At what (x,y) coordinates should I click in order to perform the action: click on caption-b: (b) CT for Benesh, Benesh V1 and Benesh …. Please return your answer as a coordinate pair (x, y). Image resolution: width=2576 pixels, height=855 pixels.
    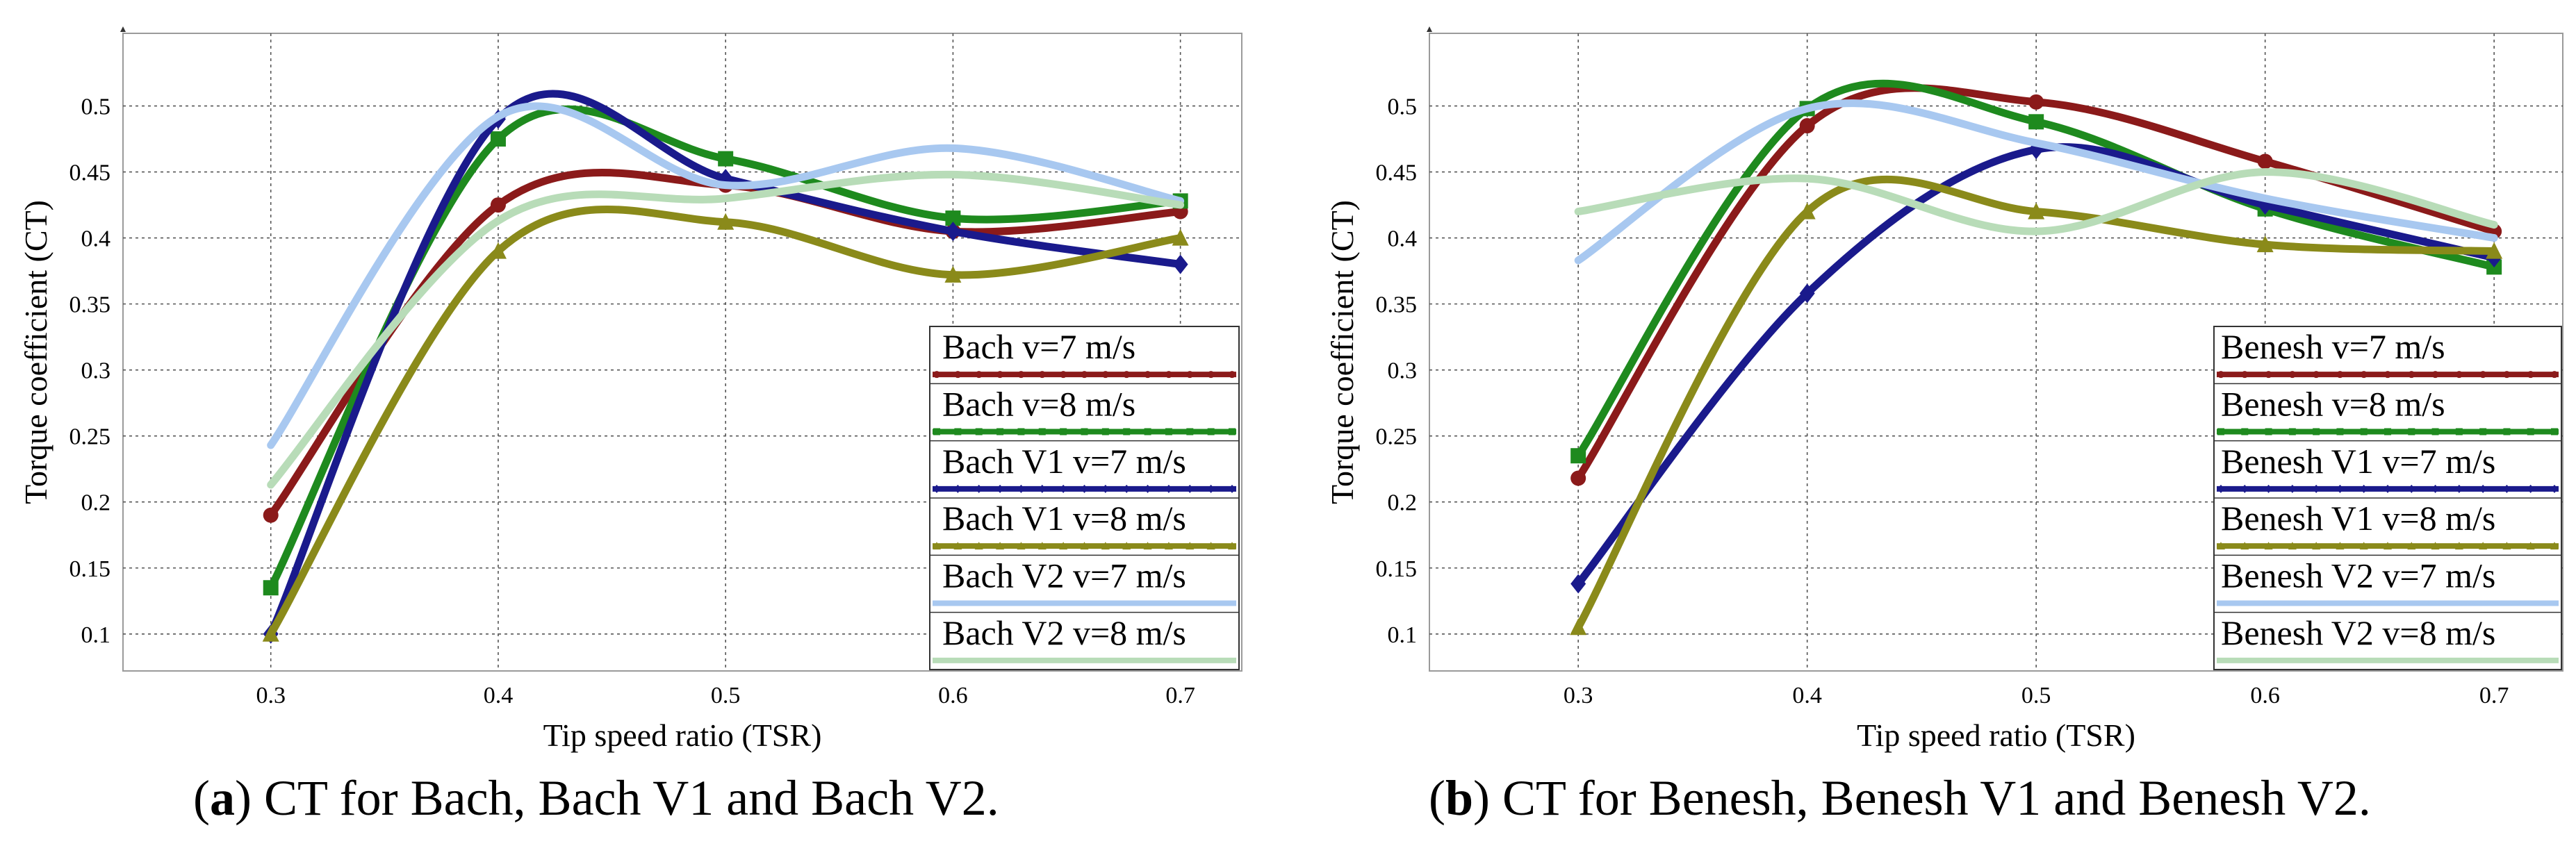
    Looking at the image, I should click on (1900, 798).